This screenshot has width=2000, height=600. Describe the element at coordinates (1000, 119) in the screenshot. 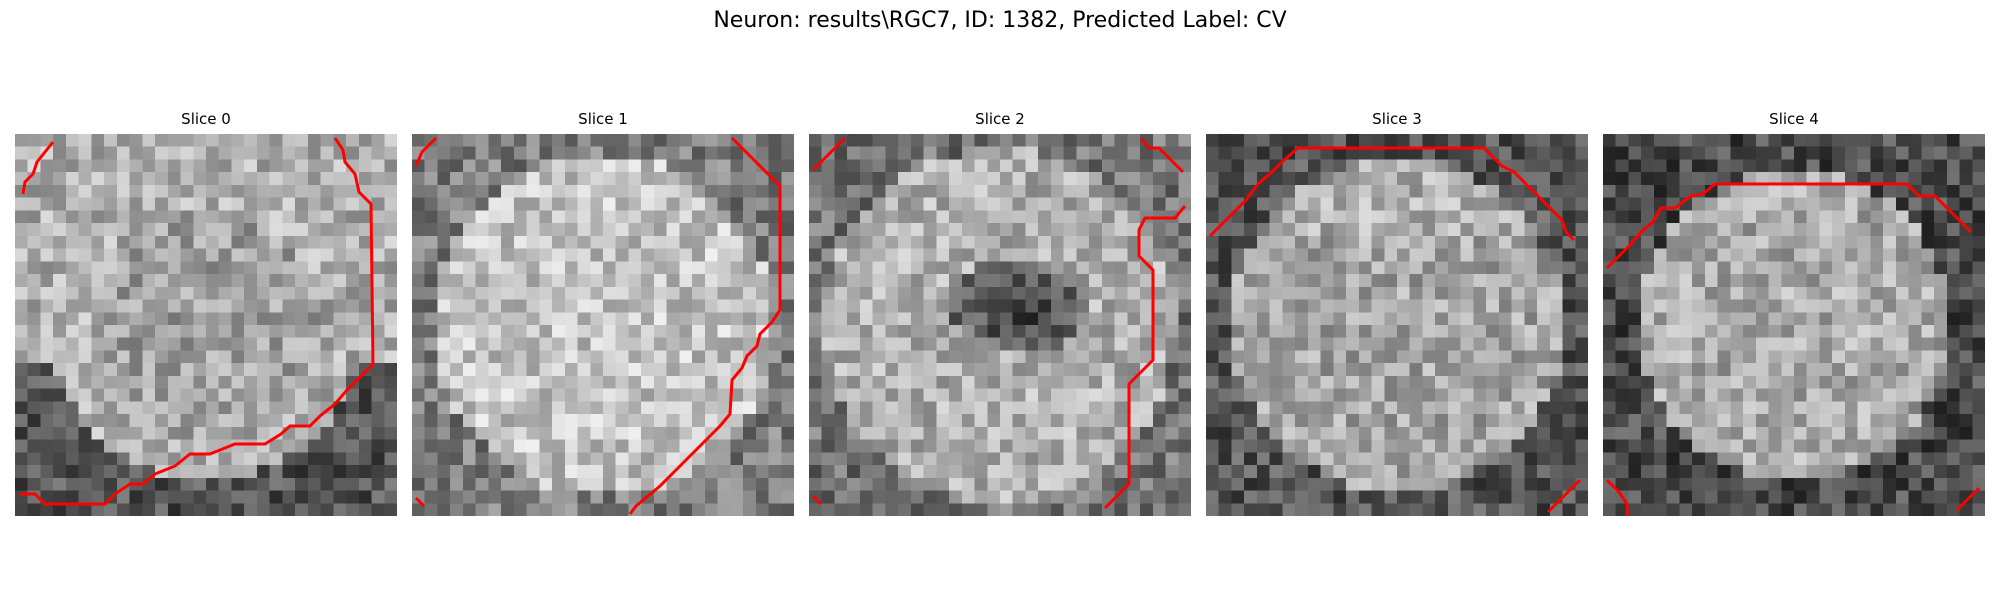

I see `slice-title: Slice 2` at that location.